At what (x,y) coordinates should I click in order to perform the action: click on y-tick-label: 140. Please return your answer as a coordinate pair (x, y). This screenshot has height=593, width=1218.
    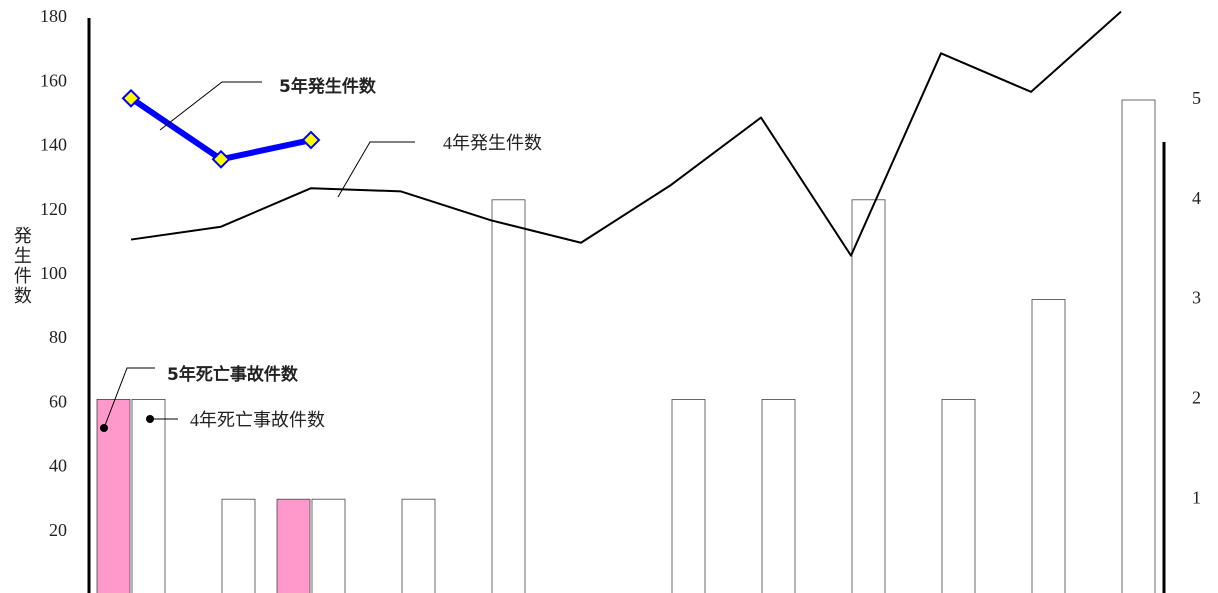
    Looking at the image, I should click on (53, 145).